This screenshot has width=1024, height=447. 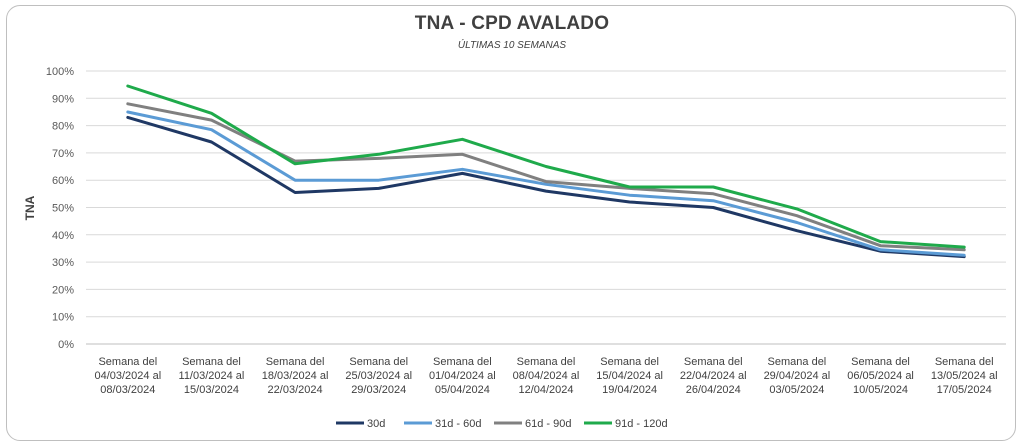 What do you see at coordinates (127, 376) in the screenshot?
I see `x-tick-label: Semana del 04/03/2024 al 08/03/2024` at bounding box center [127, 376].